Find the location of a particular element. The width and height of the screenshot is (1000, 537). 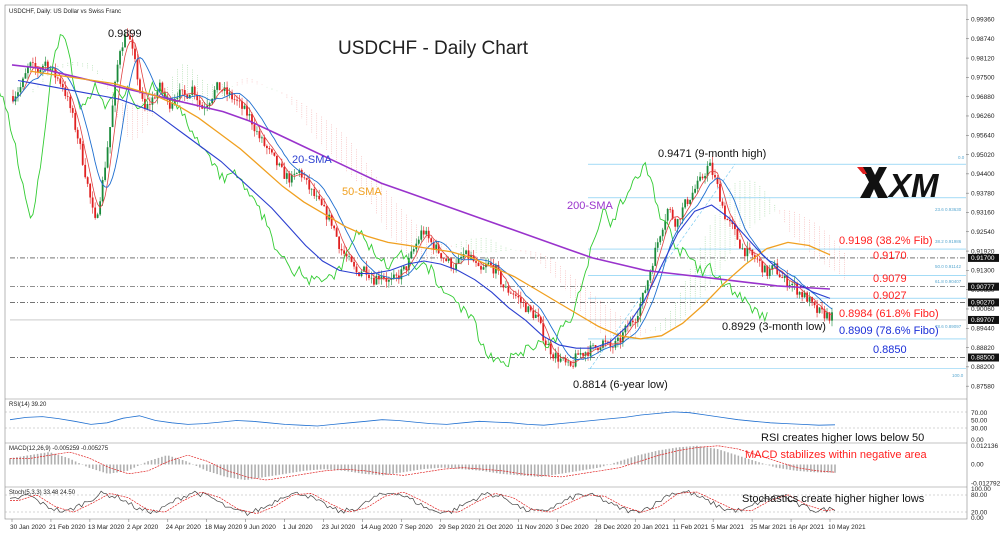

time-tick-label: 2 Apr 2020 is located at coordinates (143, 527).